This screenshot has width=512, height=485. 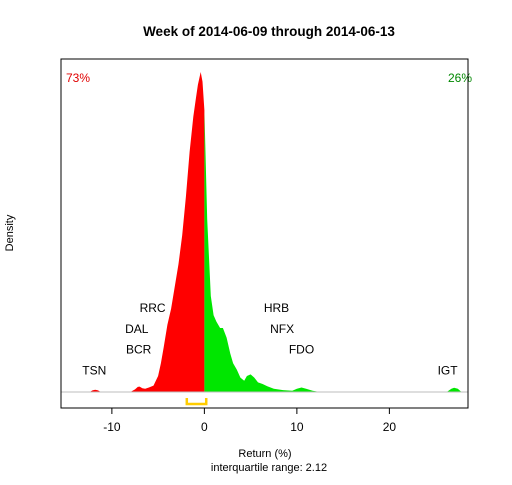 What do you see at coordinates (78, 78) in the screenshot?
I see `negative-share-label: 73%` at bounding box center [78, 78].